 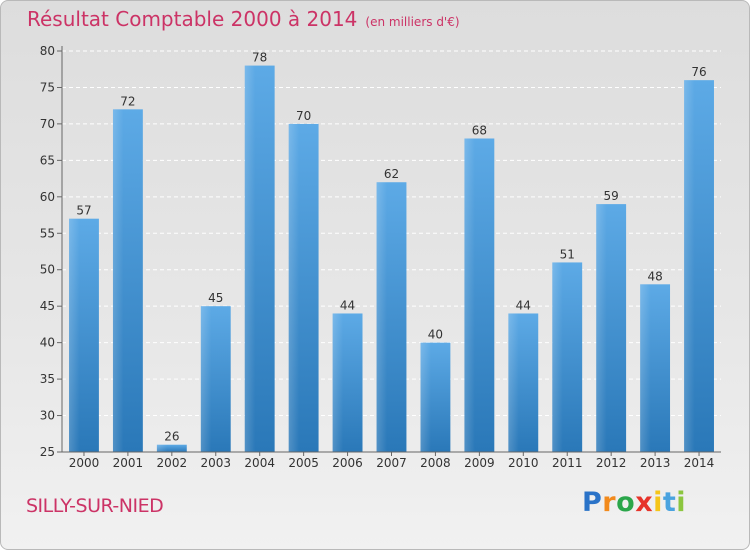 I want to click on x-tick-label: 2000, so click(x=84, y=463).